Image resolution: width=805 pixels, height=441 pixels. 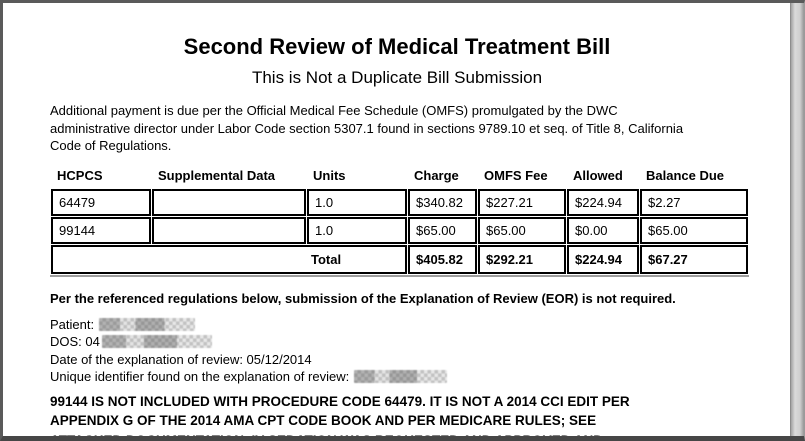 I want to click on cell-charge: $340.82, so click(x=442, y=202).